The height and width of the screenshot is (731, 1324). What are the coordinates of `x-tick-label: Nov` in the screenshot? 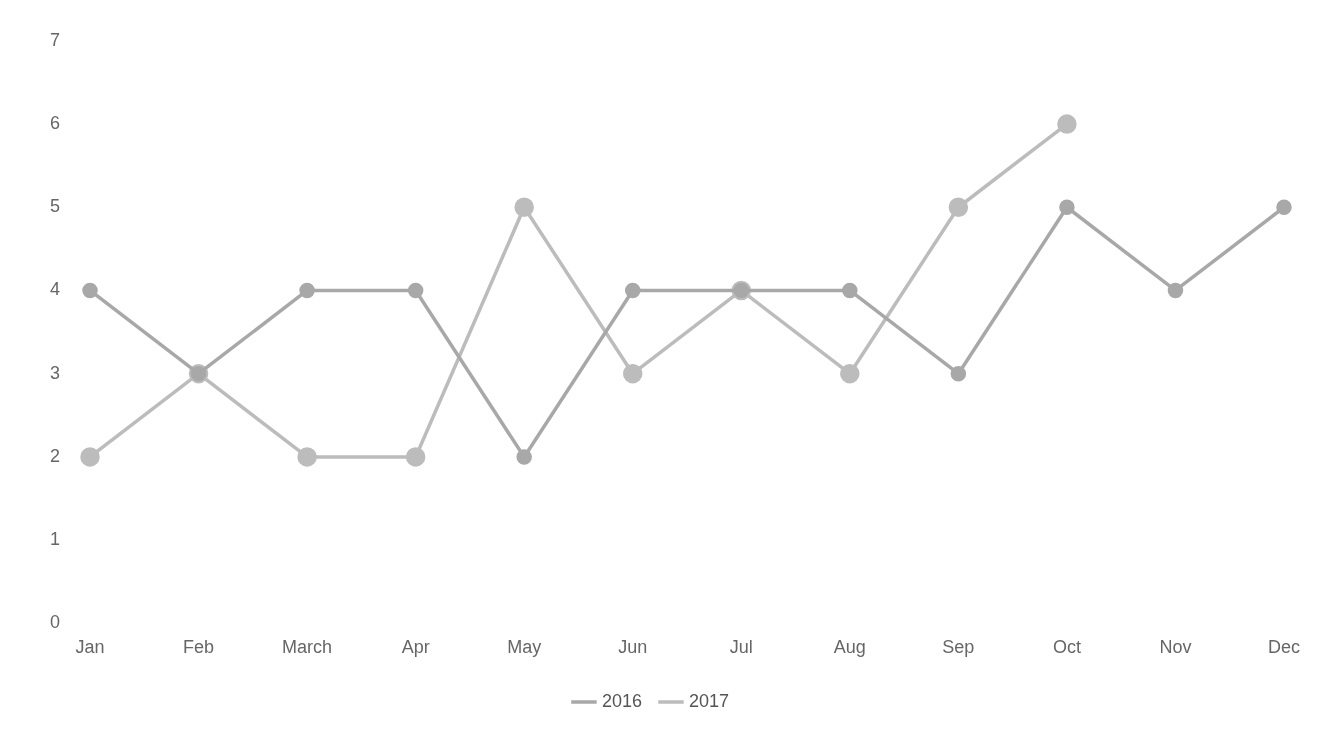 It's located at (1175, 647).